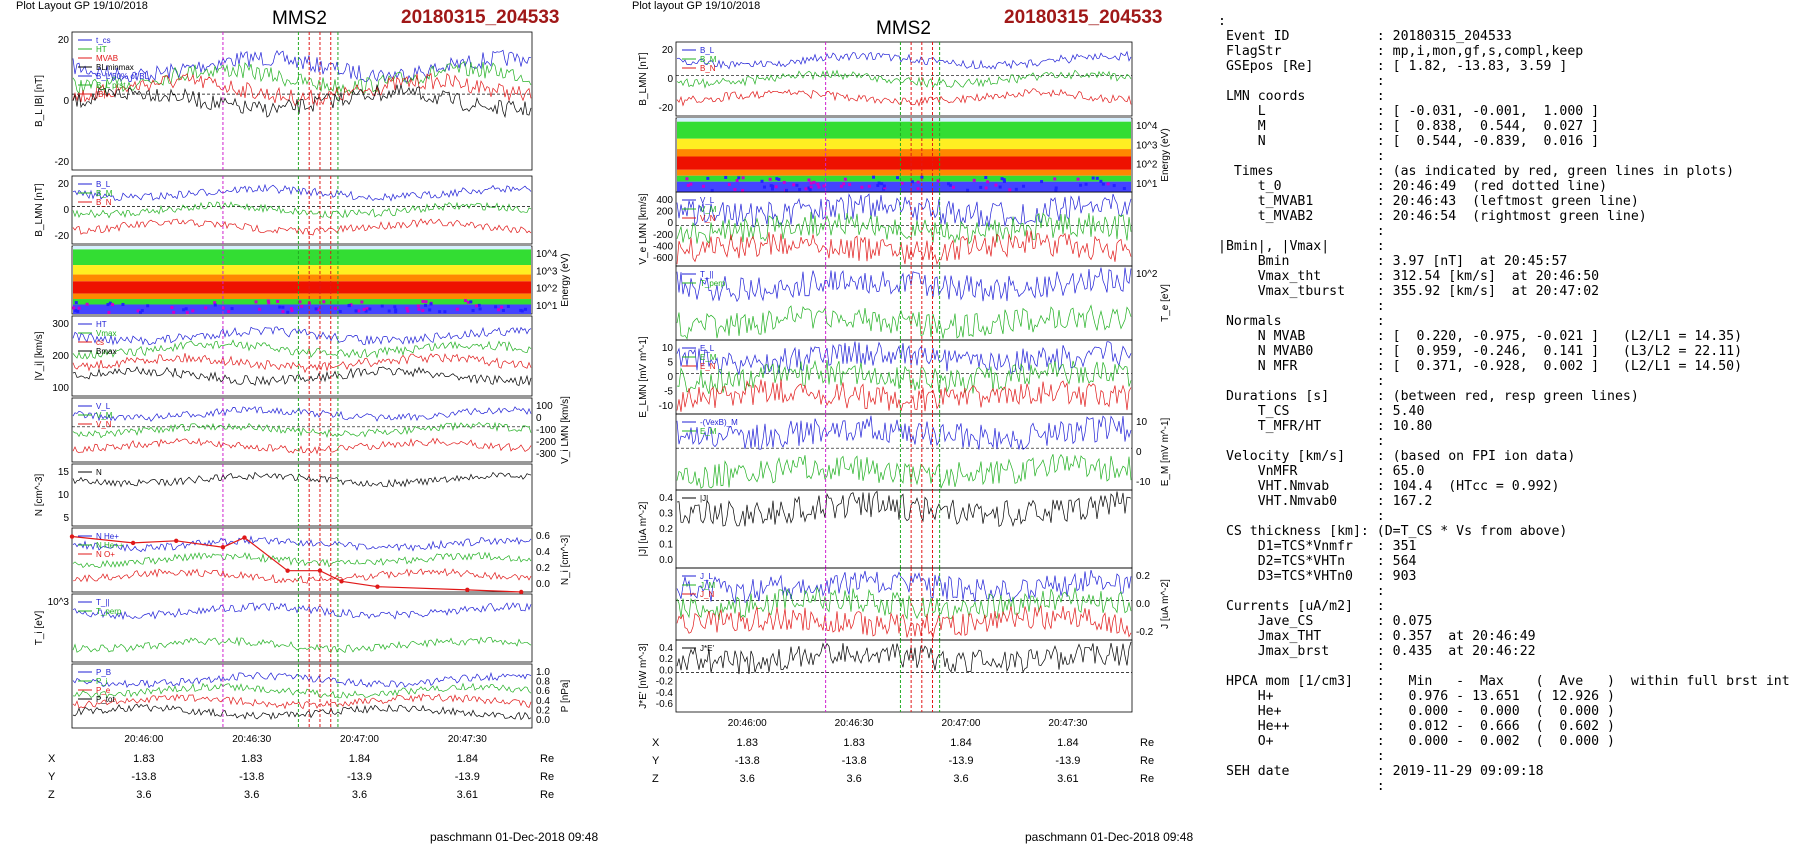 Image resolution: width=1804 pixels, height=844 pixels. What do you see at coordinates (961, 723) in the screenshot?
I see `right-x-tick-label: 20:47:00` at bounding box center [961, 723].